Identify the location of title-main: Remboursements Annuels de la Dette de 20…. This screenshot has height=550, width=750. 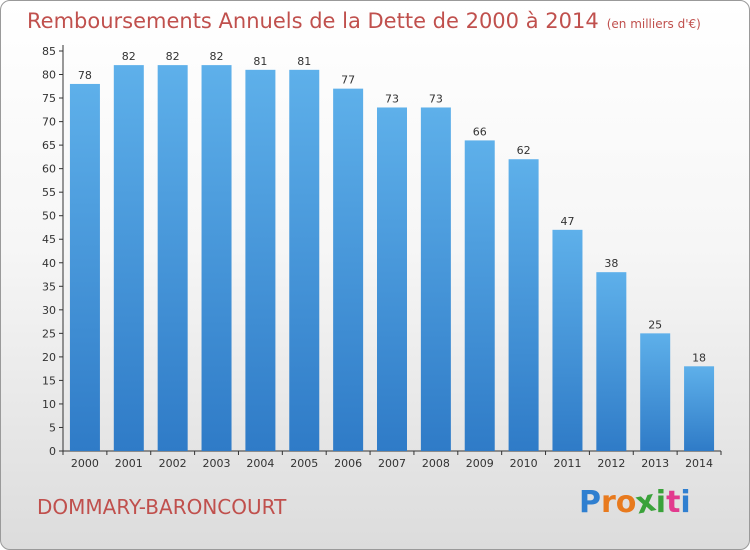
(313, 21).